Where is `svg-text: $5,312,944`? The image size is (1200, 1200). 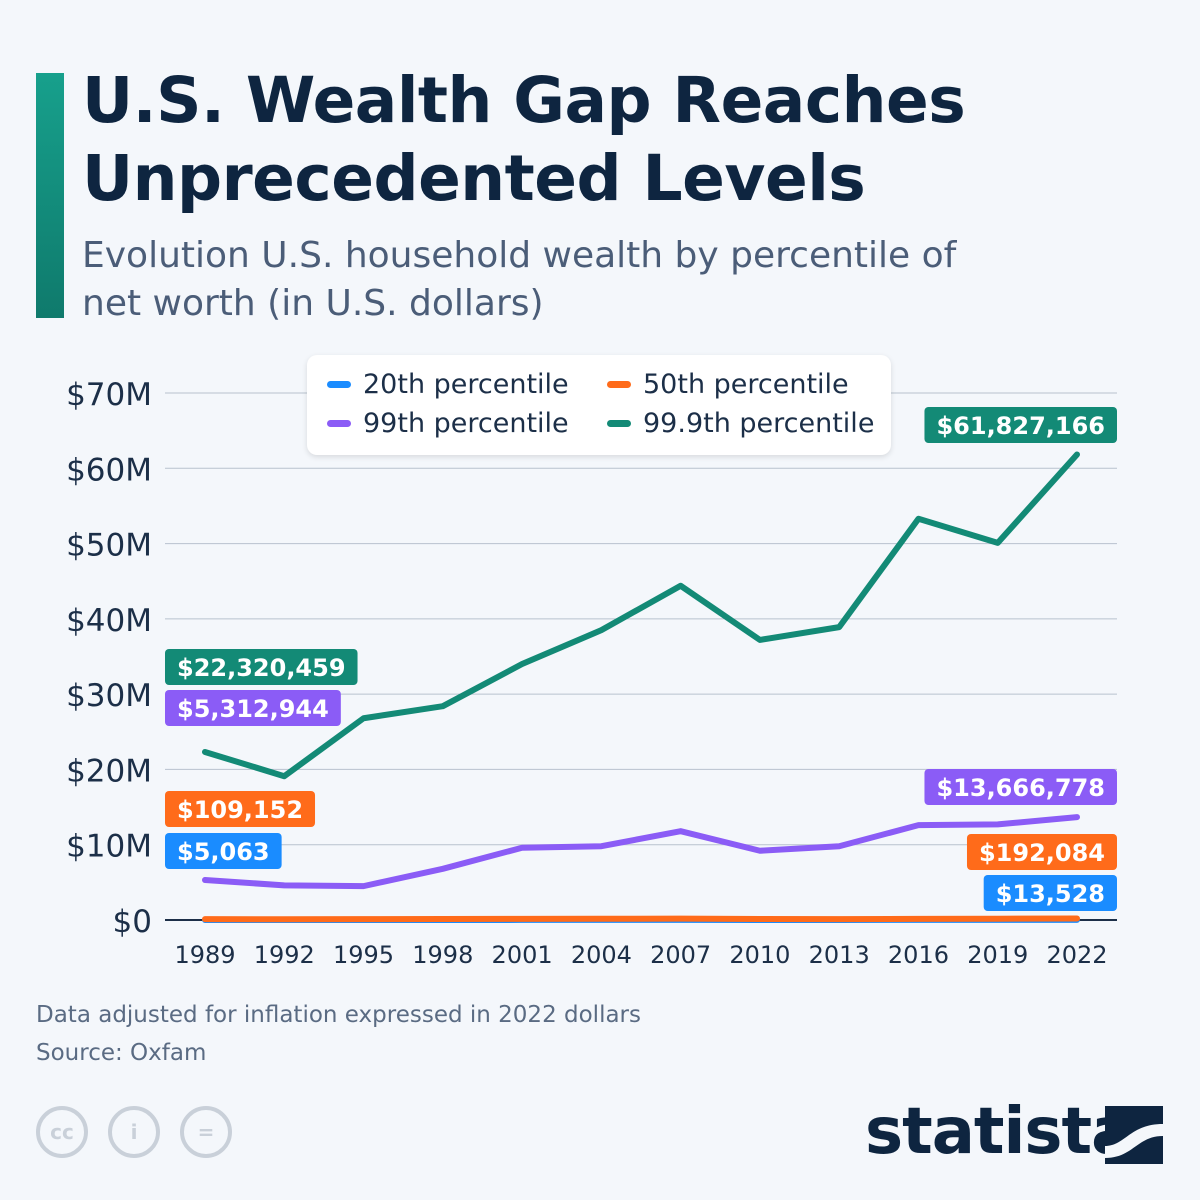
svg-text: $5,312,944 is located at coordinates (253, 709).